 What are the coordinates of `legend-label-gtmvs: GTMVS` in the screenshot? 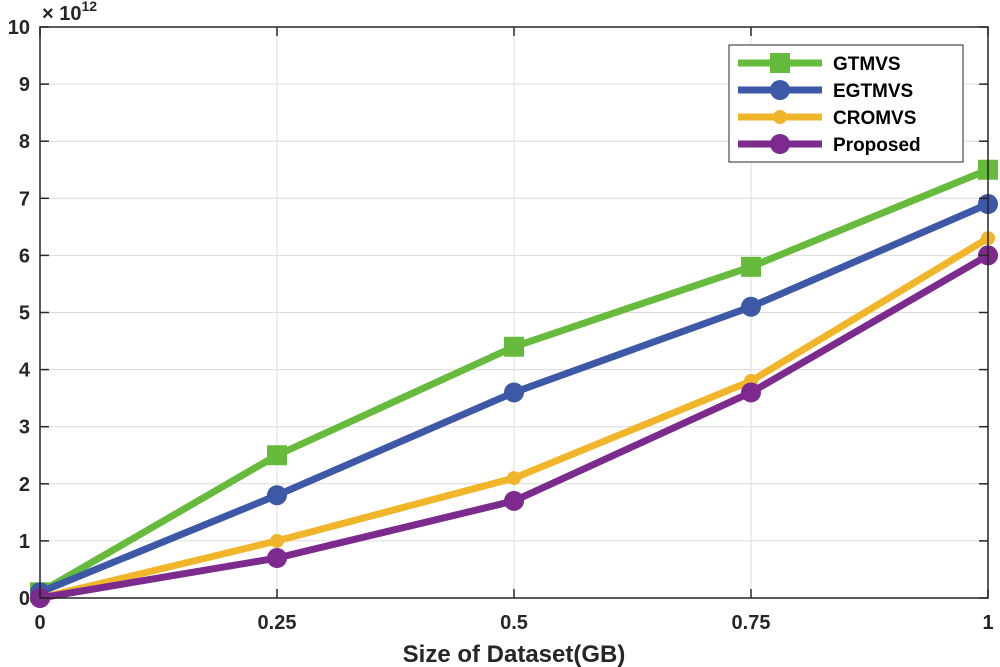 It's located at (867, 64).